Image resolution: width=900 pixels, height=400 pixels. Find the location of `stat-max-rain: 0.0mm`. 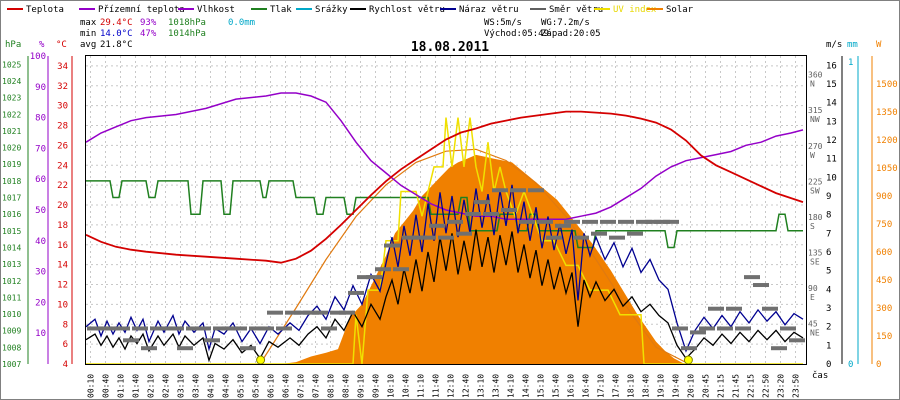

stat-max-rain: 0.0mm is located at coordinates (241, 23).